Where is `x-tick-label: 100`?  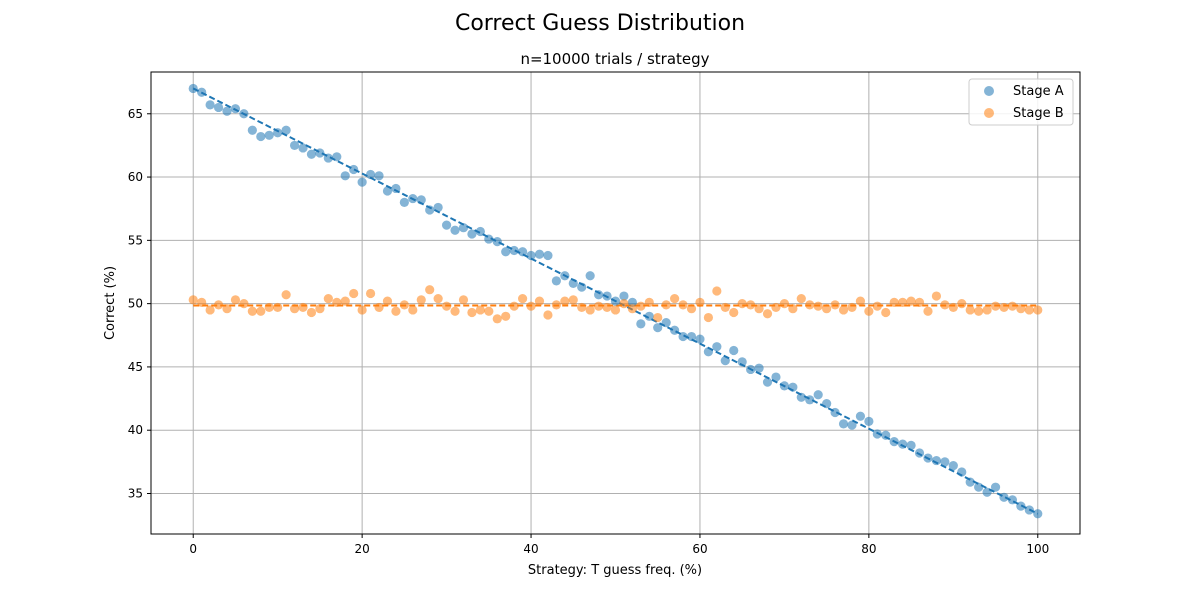 x-tick-label: 100 is located at coordinates (1037, 549).